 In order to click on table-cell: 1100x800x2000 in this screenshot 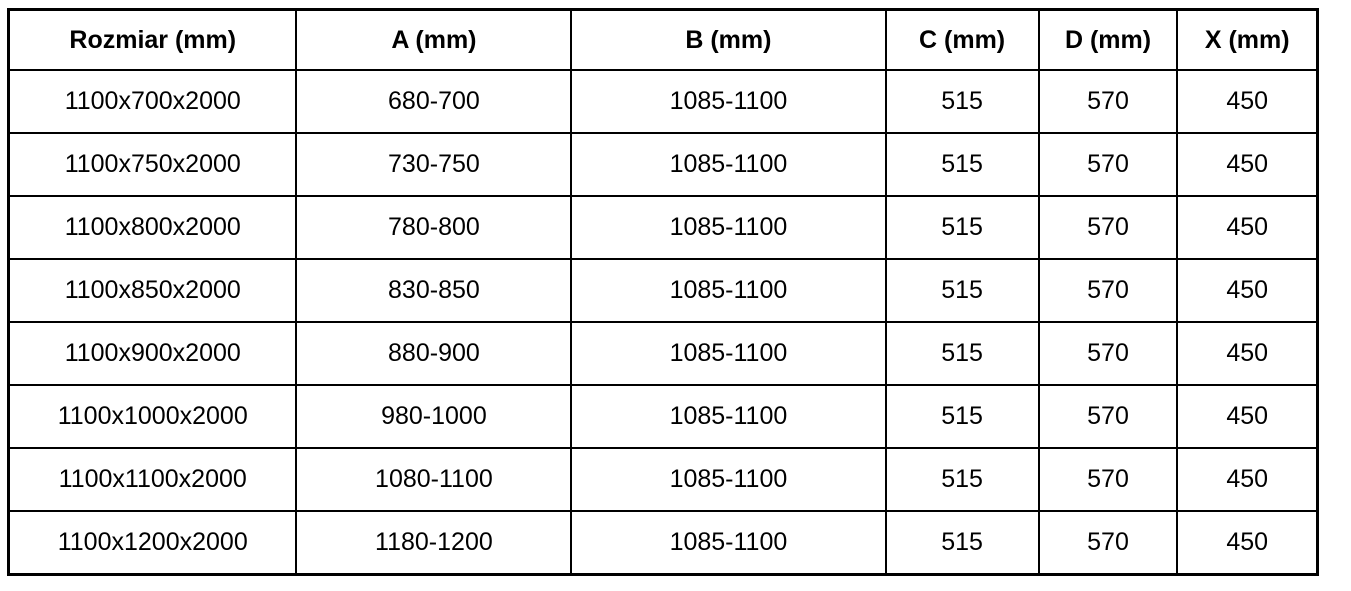, I will do `click(152, 227)`.